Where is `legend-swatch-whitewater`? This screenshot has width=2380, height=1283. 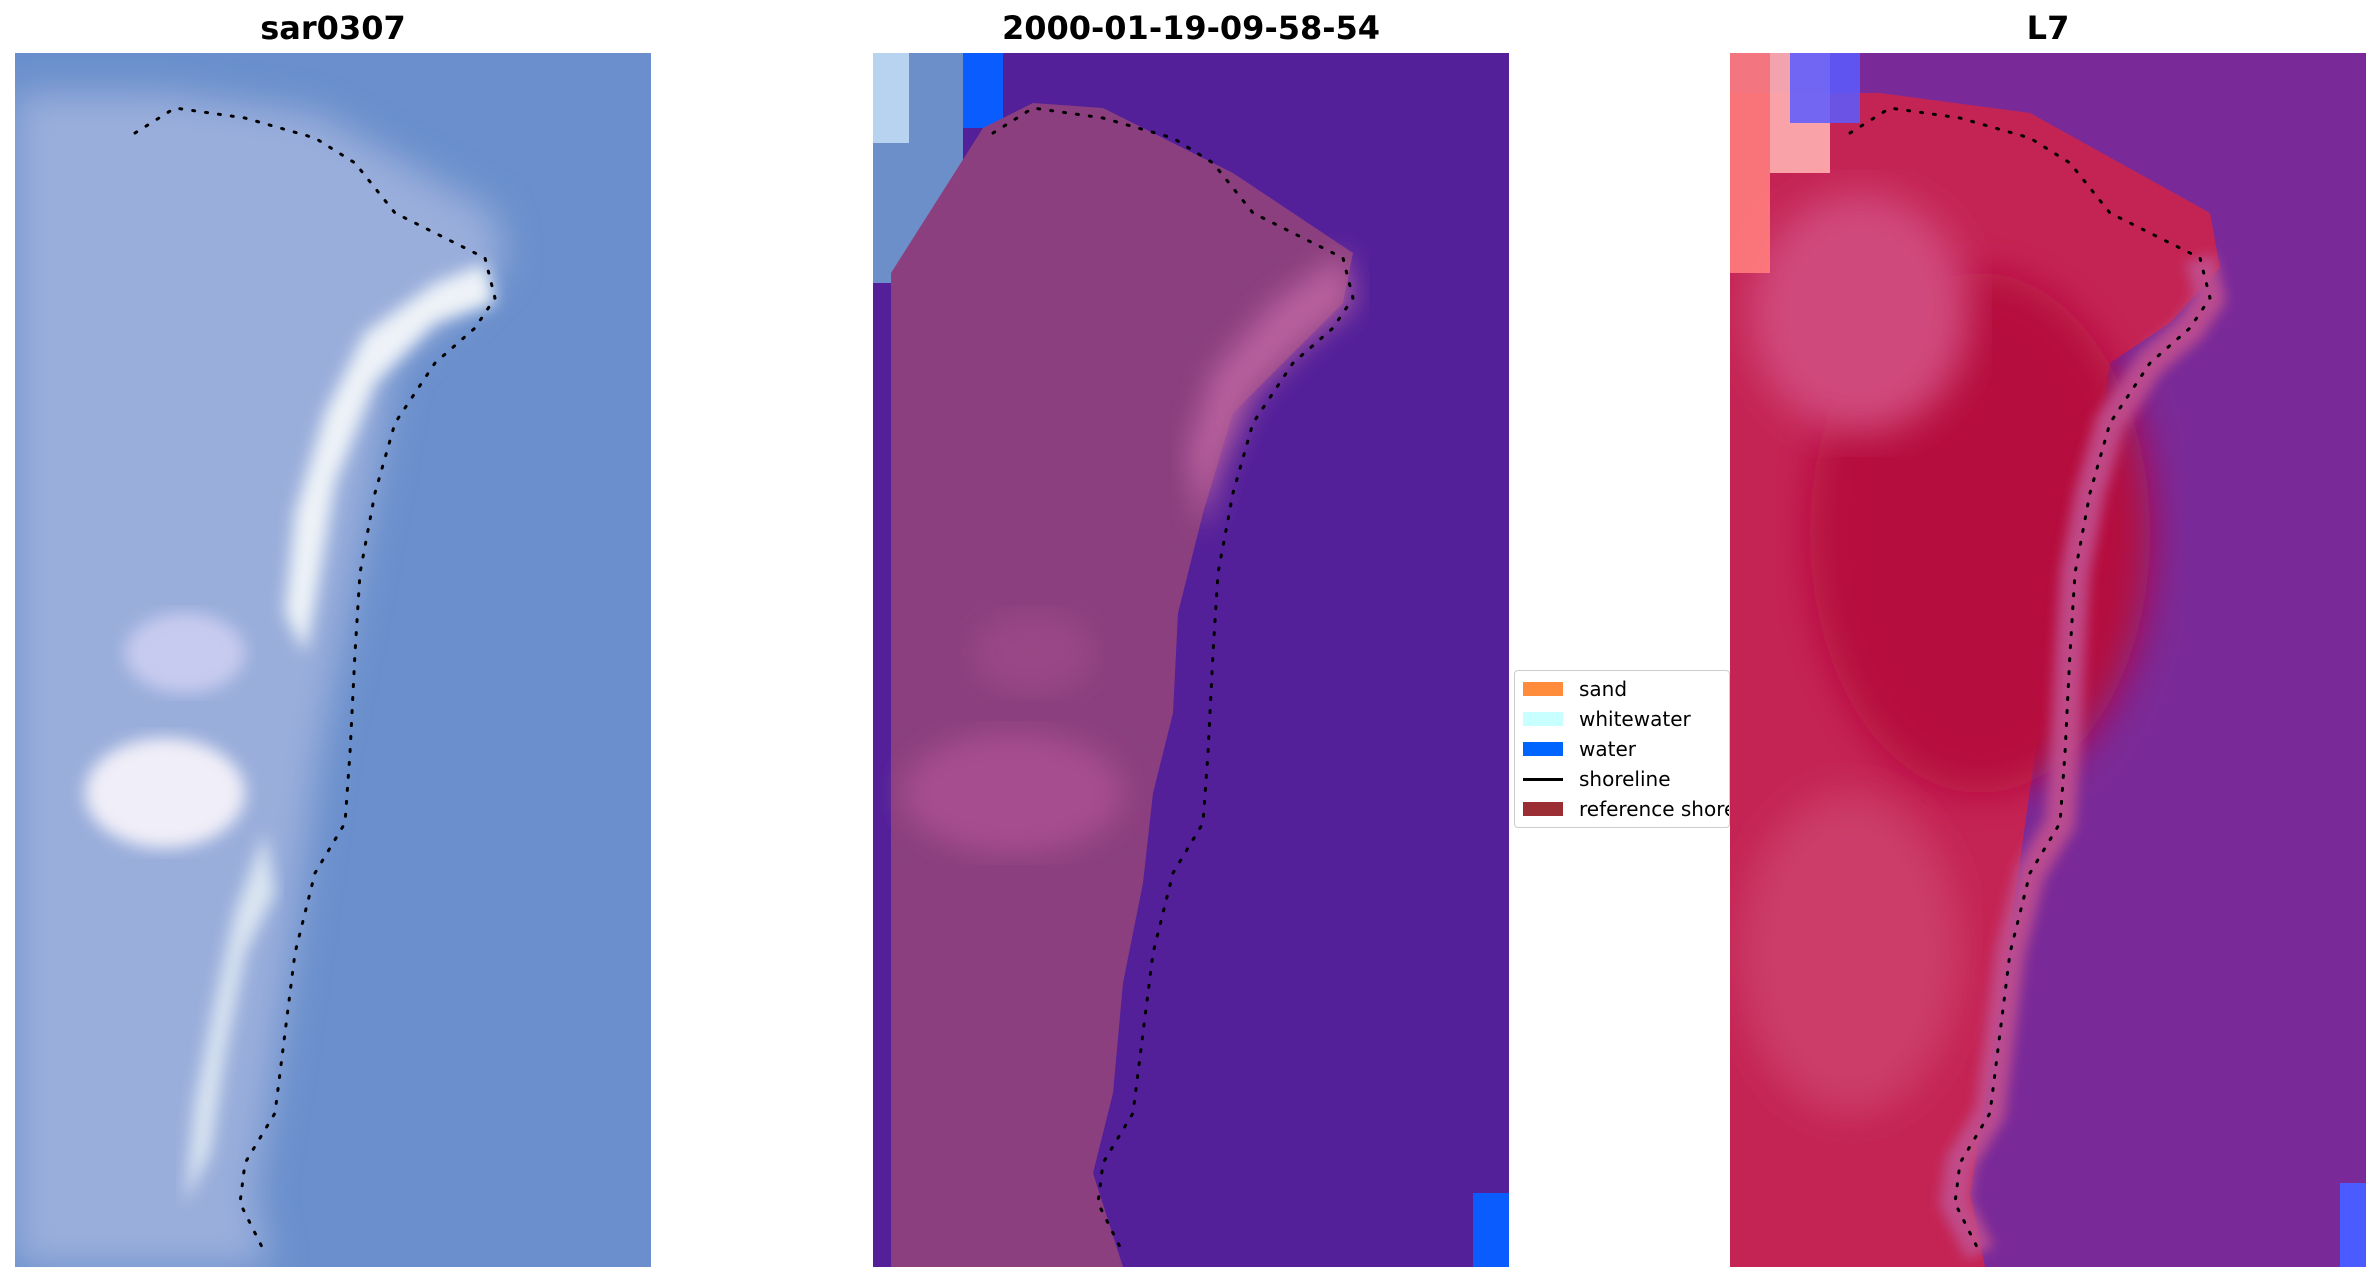
legend-swatch-whitewater is located at coordinates (1543, 719).